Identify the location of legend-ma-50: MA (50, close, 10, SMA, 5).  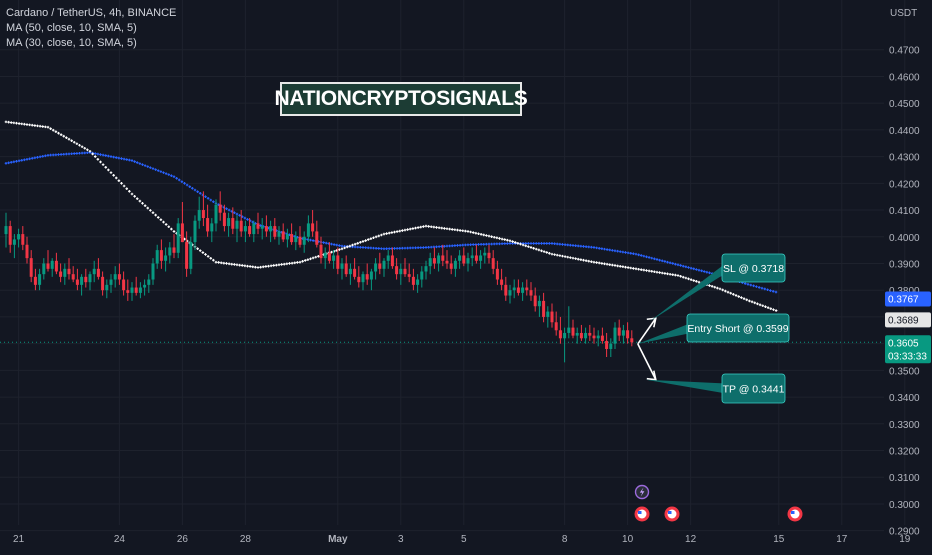
(71, 28).